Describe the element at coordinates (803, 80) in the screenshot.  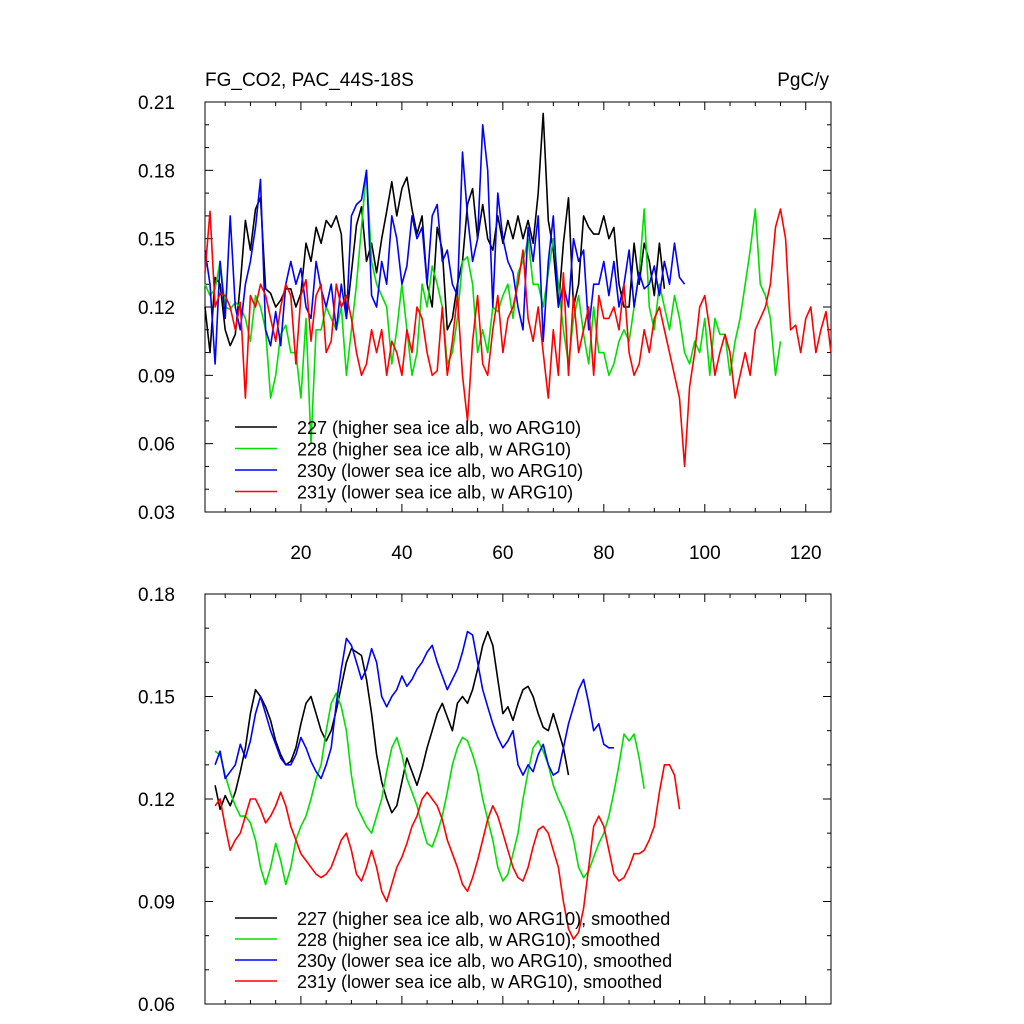
I see `top-panel-units: PgC/y` at that location.